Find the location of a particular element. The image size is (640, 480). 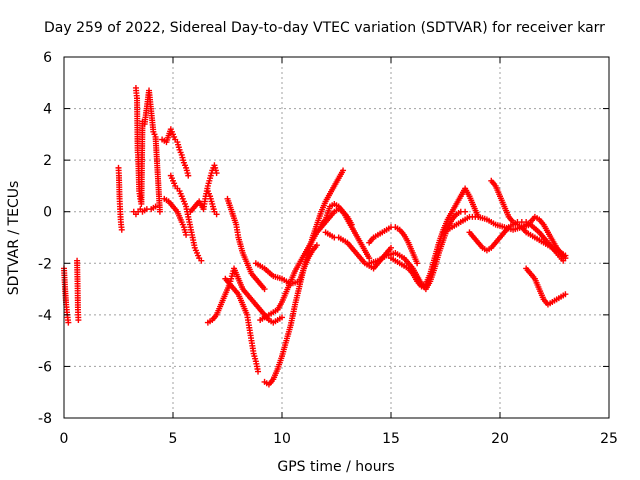

series-sat-6-7h is located at coordinates (203, 188).